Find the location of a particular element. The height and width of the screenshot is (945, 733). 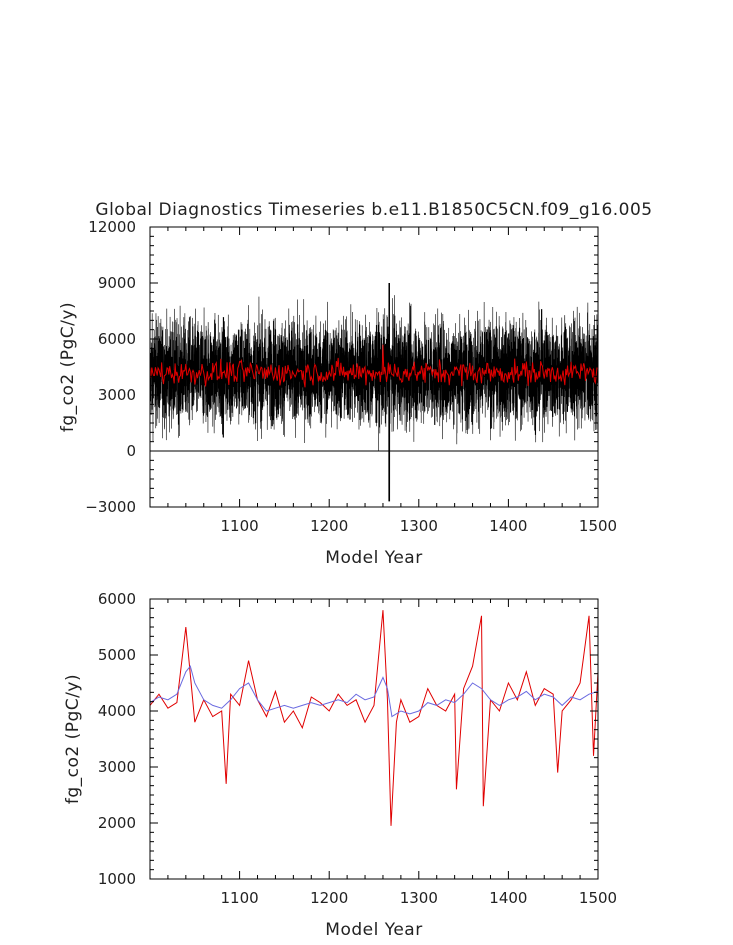

y-tick-label: 1000 is located at coordinates (117, 879).